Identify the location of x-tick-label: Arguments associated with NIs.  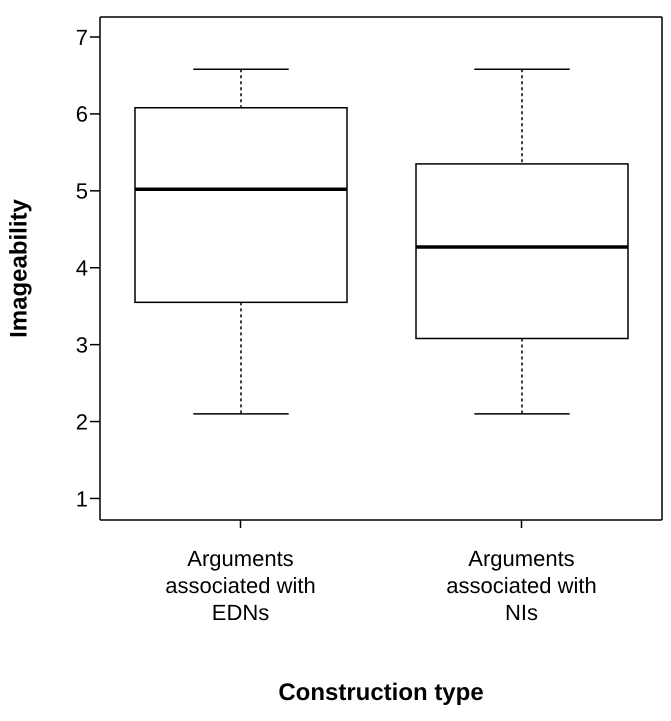
(521, 585).